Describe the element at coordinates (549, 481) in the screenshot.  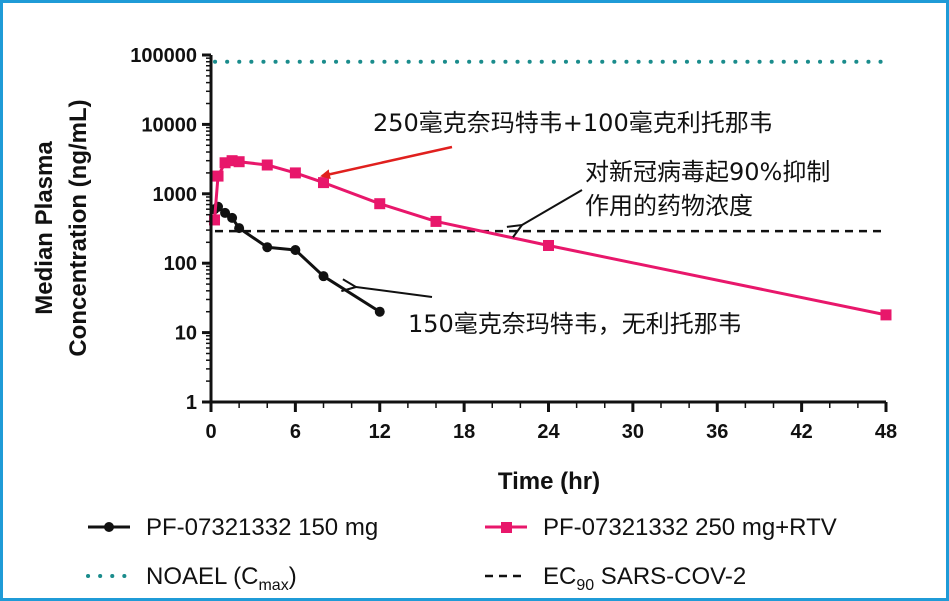
I see `x-axis-title: Time (hr)` at that location.